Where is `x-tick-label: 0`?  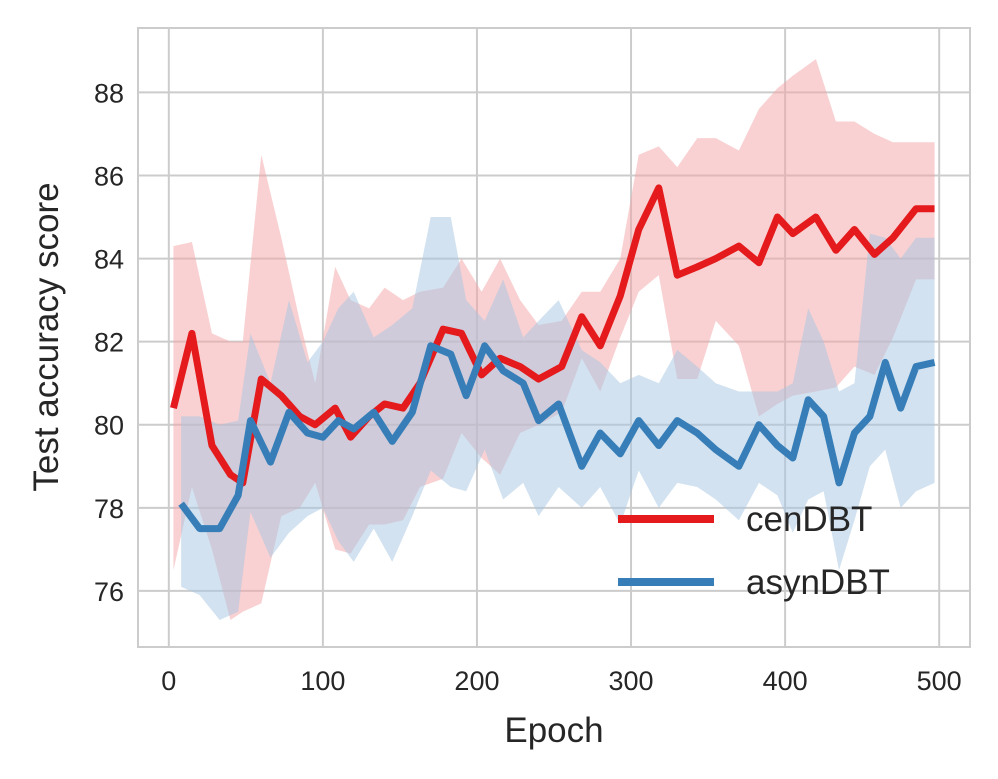
x-tick-label: 0 is located at coordinates (168, 681).